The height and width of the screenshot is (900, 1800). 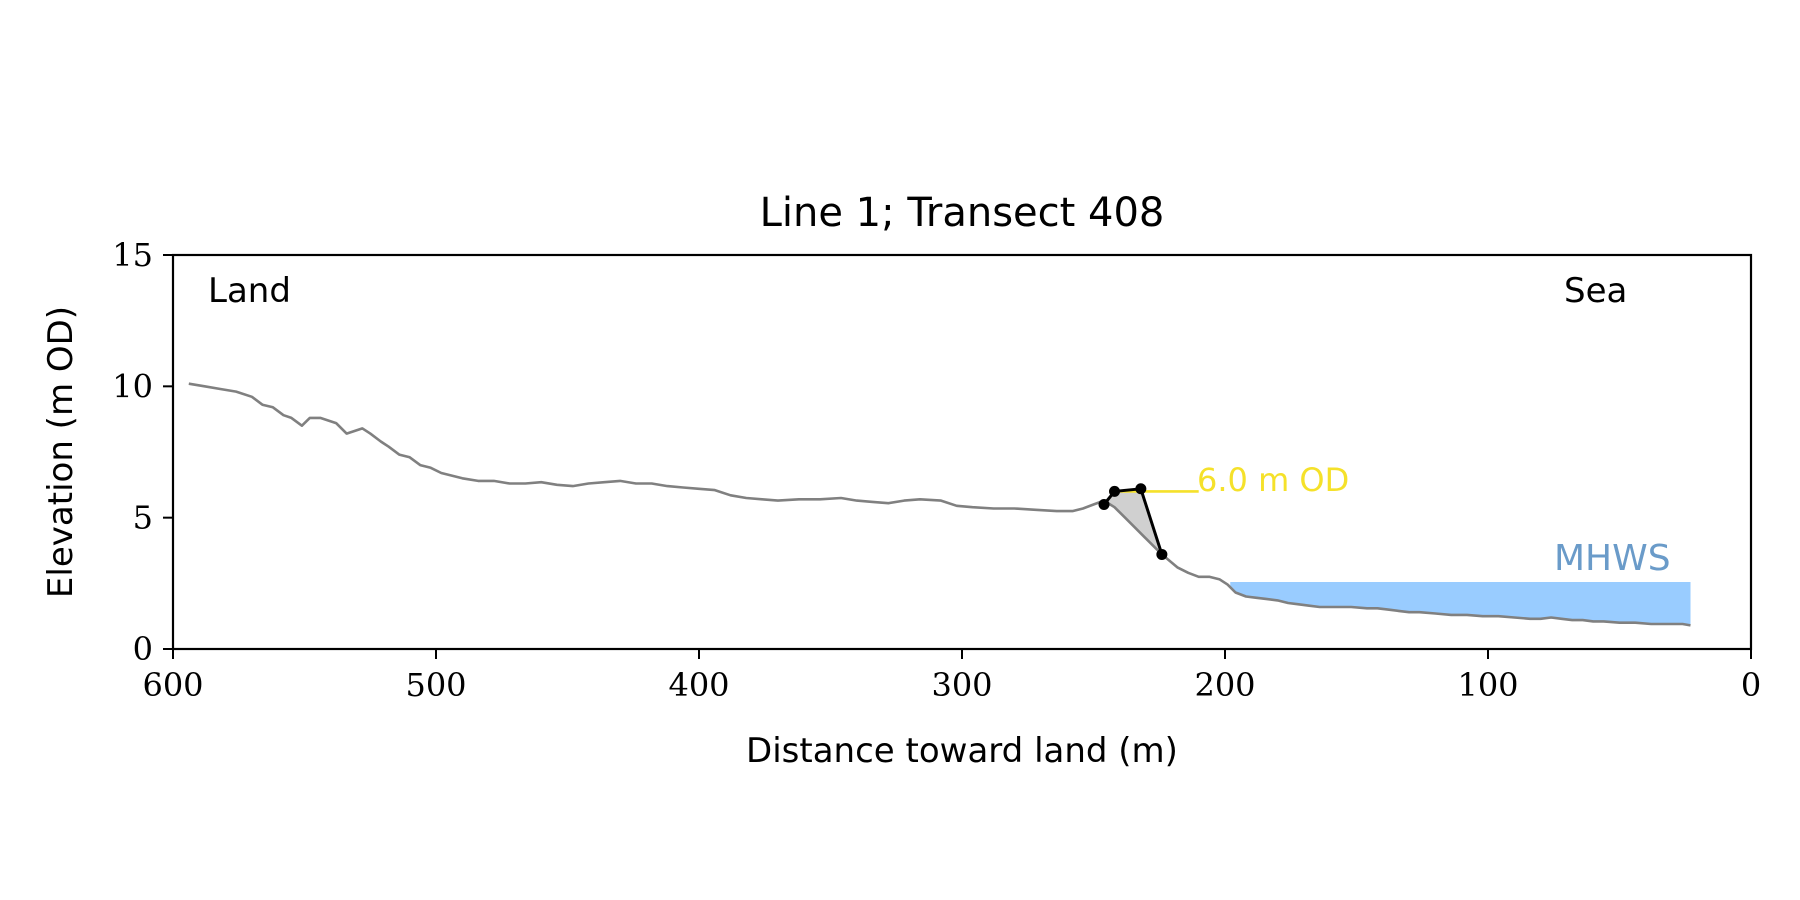 I want to click on x-tick-label: 0, so click(x=1751, y=685).